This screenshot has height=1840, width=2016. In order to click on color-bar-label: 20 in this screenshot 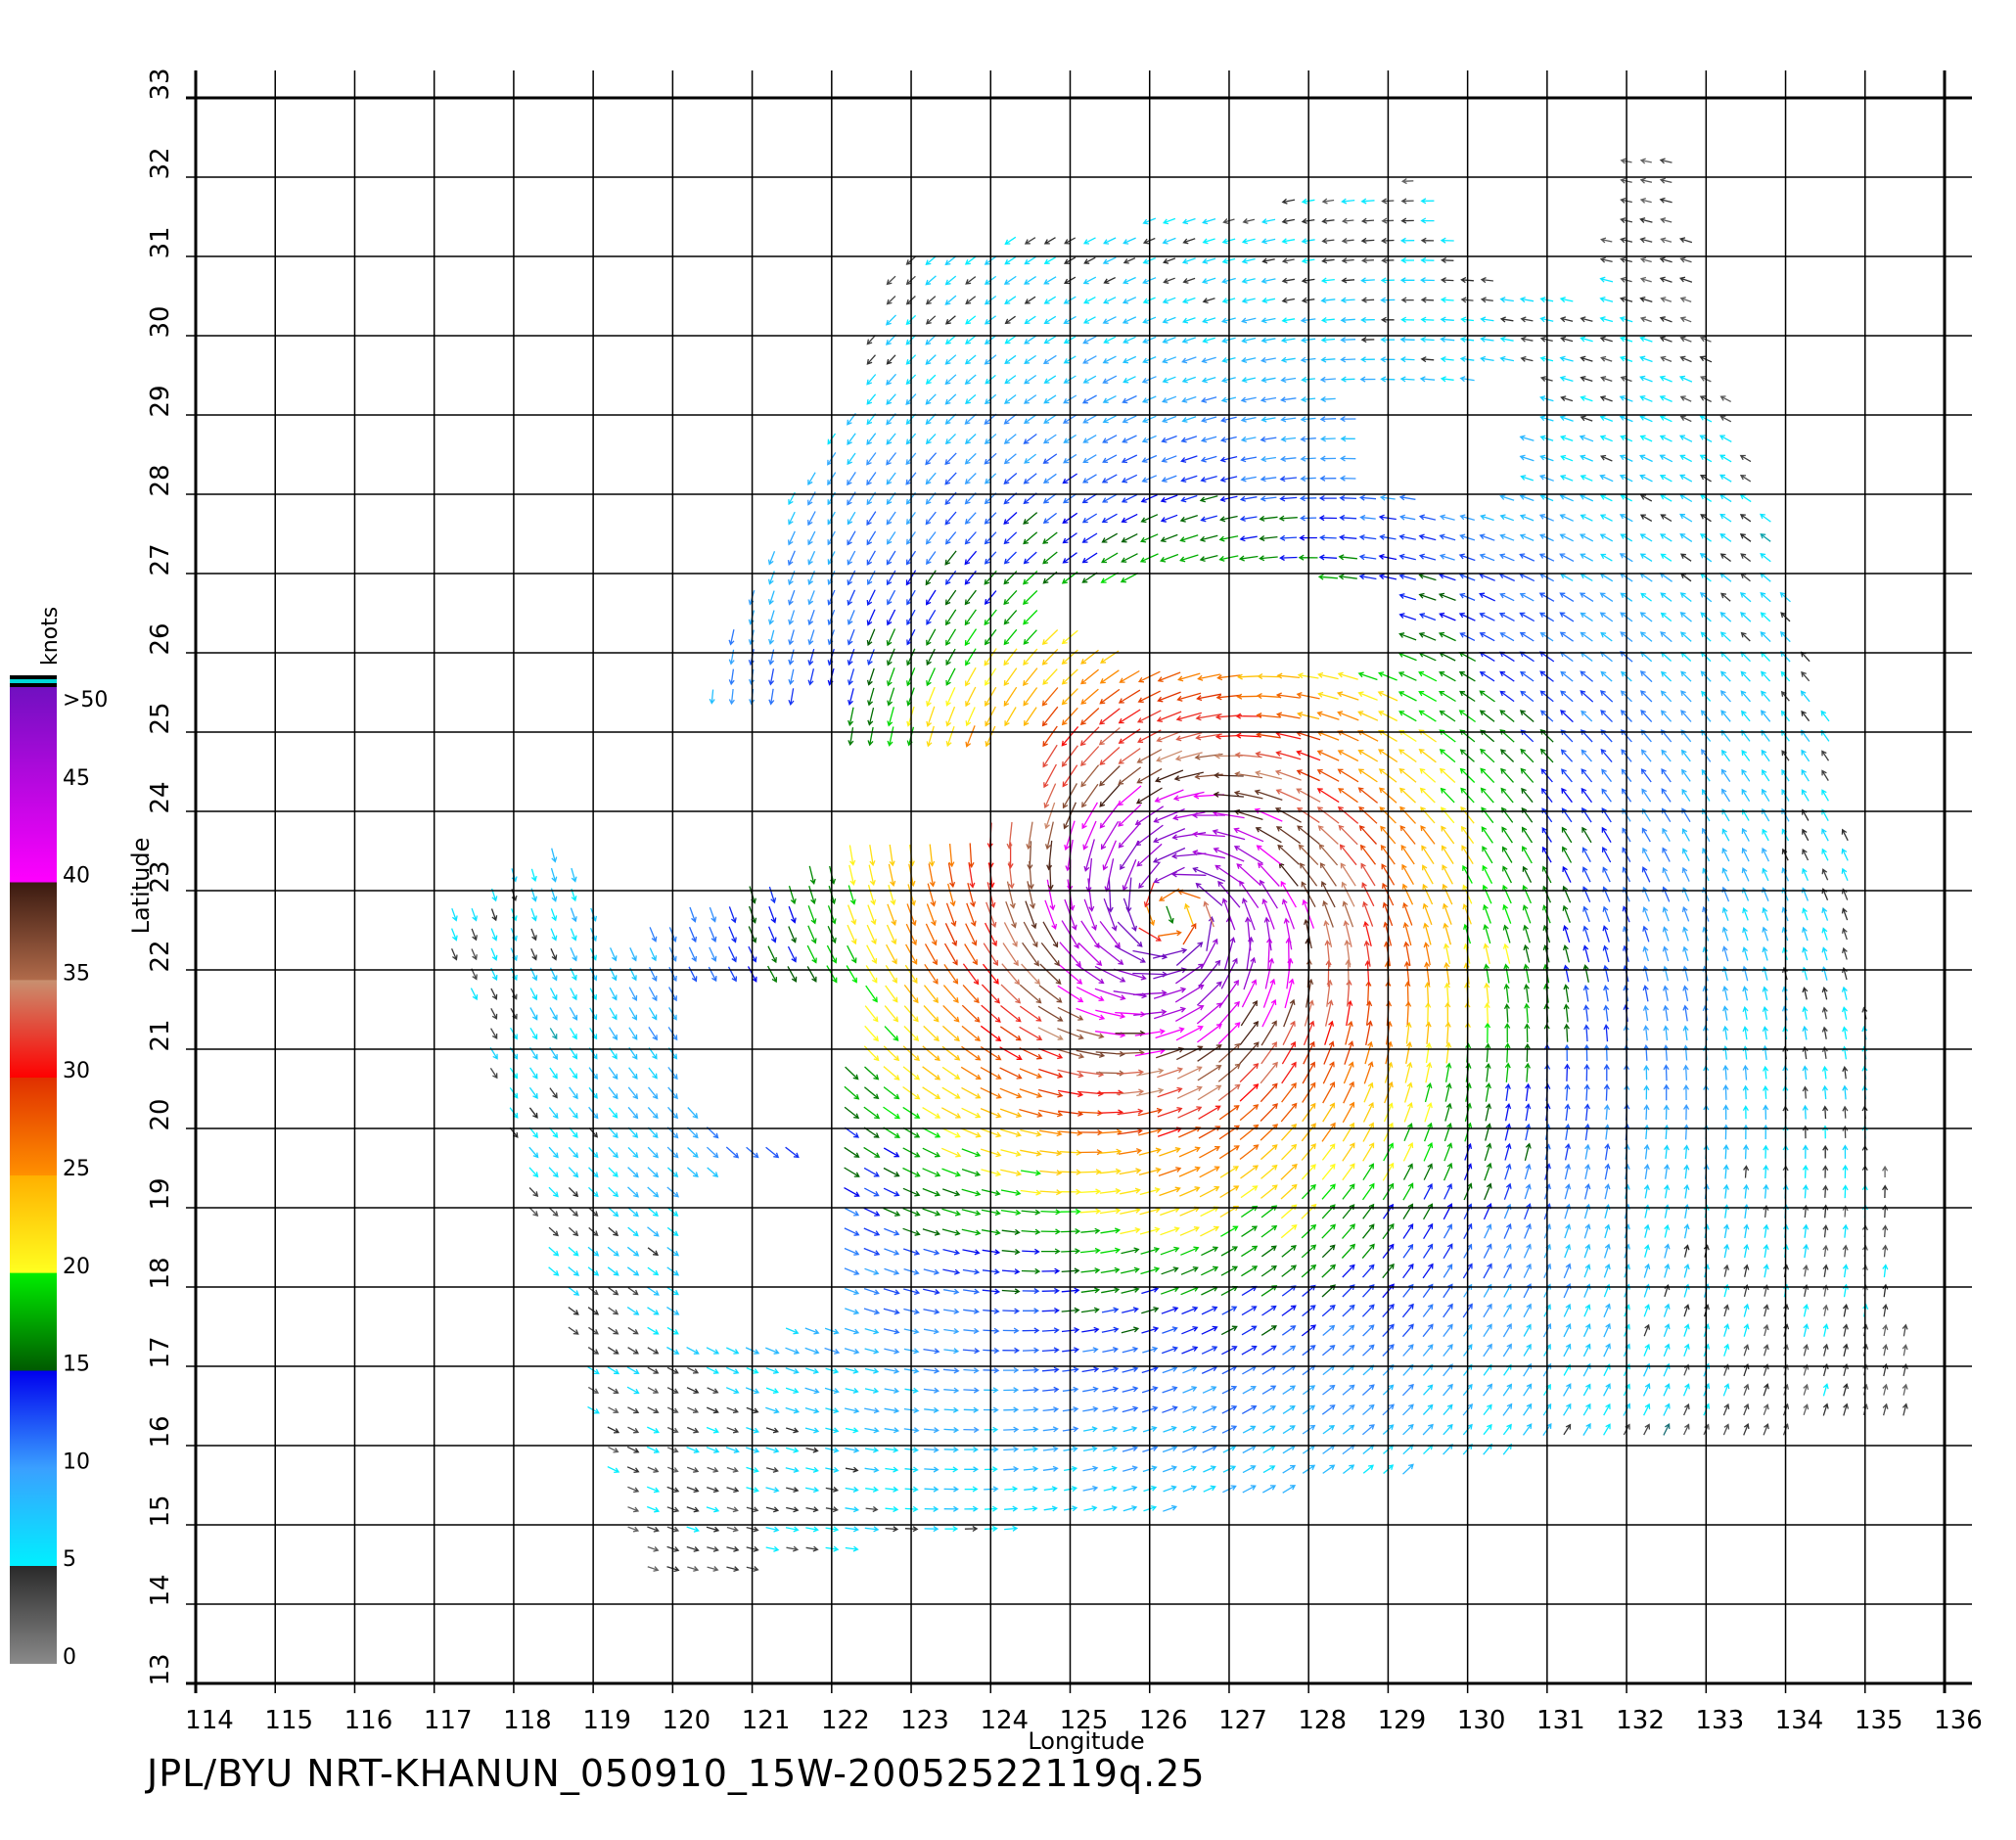, I will do `click(76, 1267)`.